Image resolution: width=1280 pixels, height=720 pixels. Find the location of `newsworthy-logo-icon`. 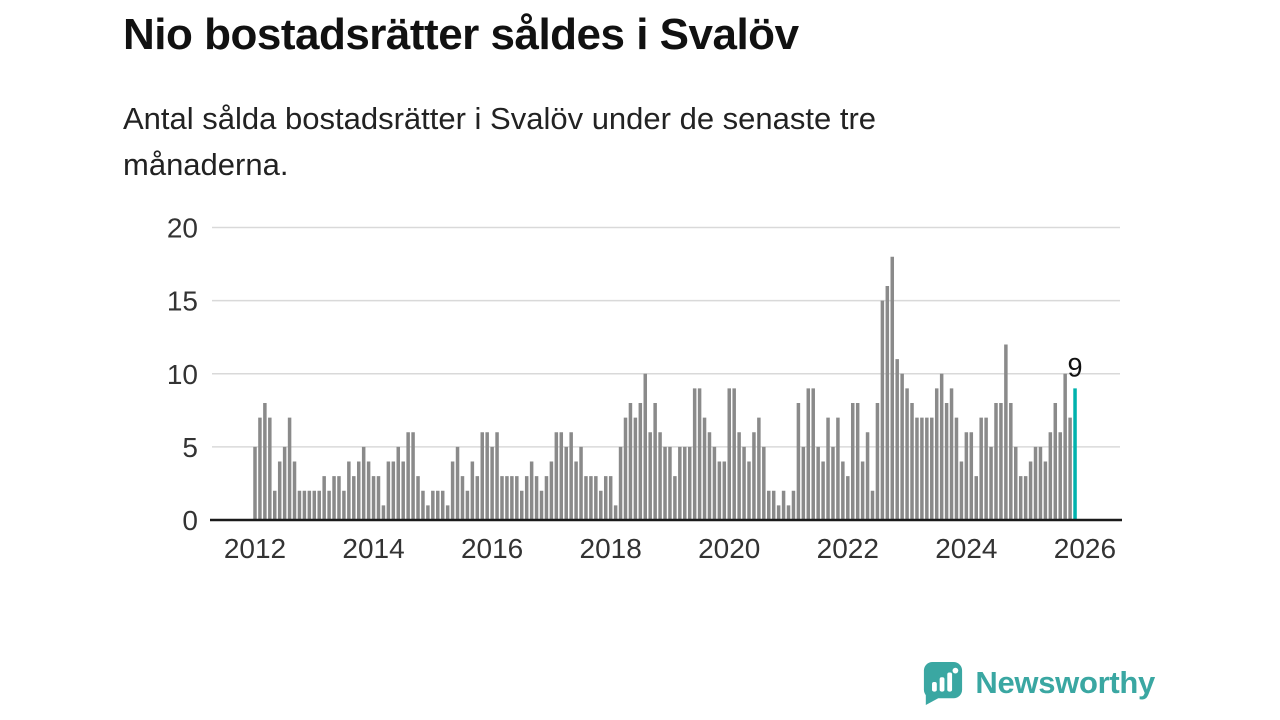

newsworthy-logo-icon is located at coordinates (943, 683).